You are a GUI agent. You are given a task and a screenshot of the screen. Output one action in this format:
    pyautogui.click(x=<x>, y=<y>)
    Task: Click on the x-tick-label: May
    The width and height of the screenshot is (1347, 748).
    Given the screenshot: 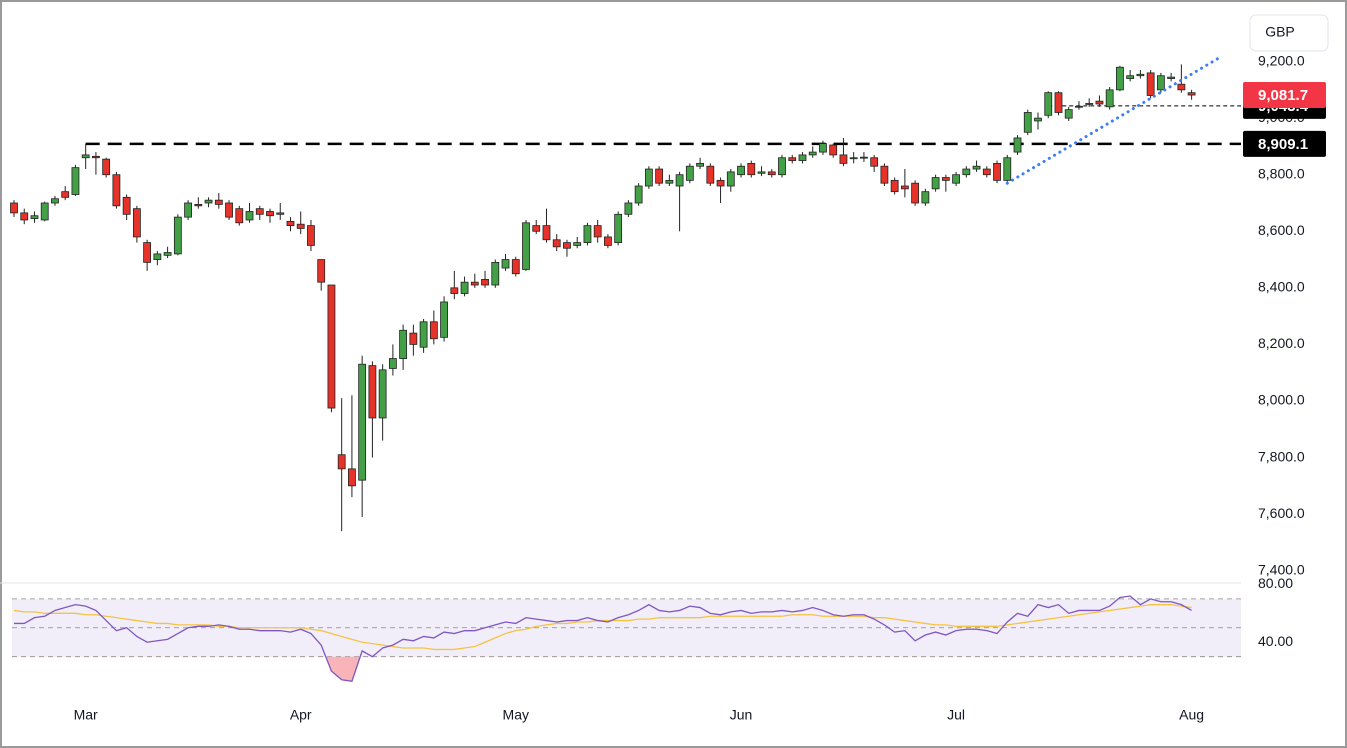 What is the action you would take?
    pyautogui.click(x=516, y=715)
    